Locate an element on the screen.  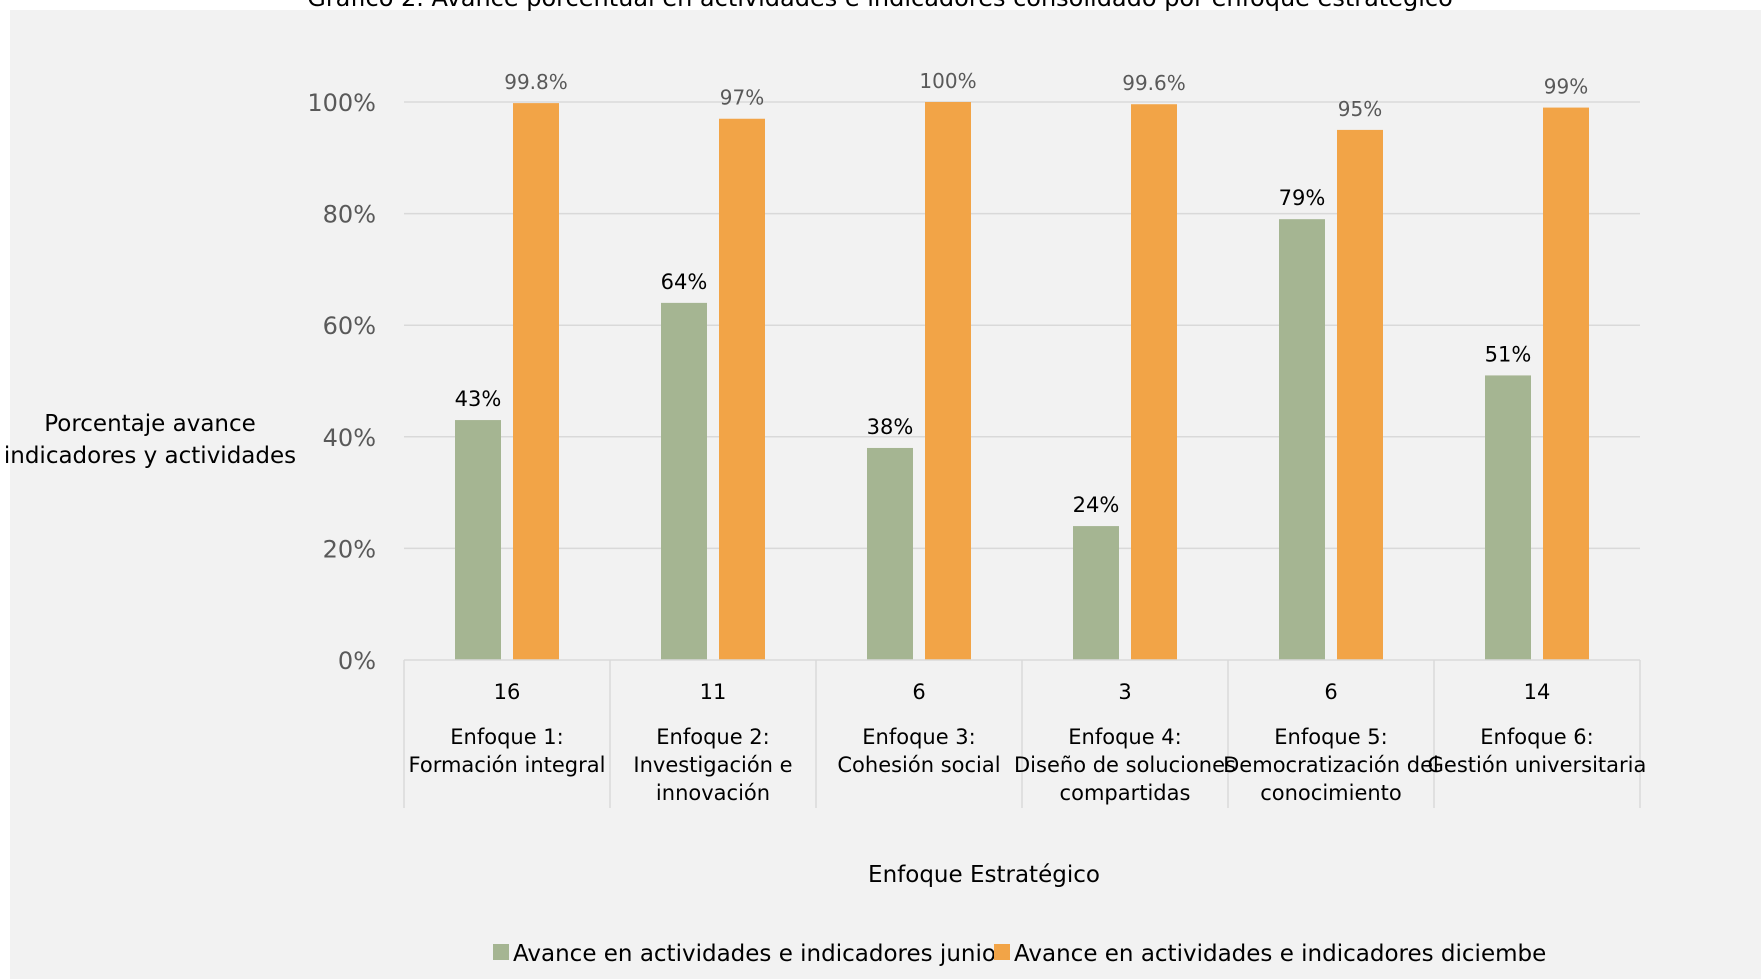
data-label: 38% is located at coordinates (890, 427).